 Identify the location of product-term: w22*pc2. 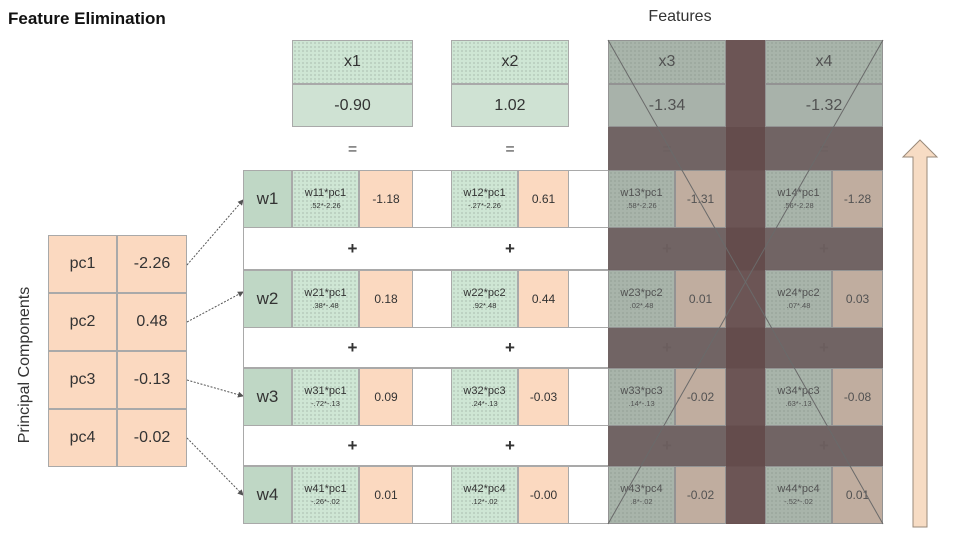
(484, 293).